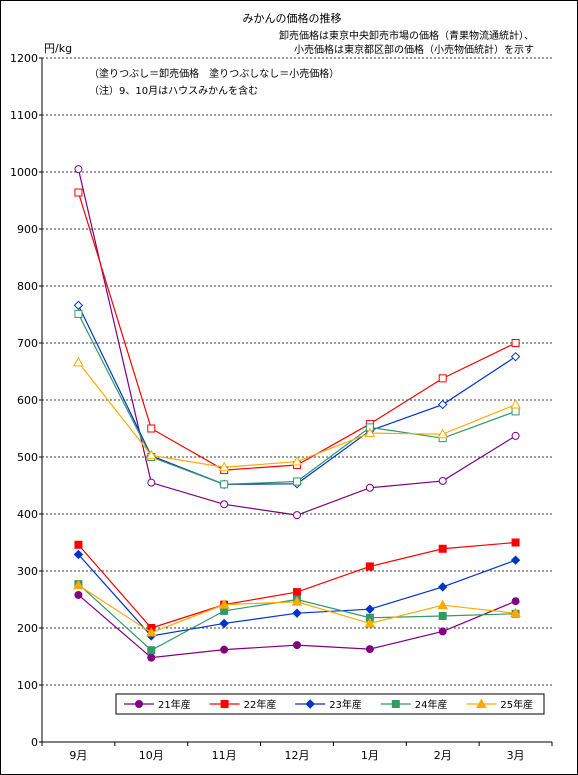  I want to click on x-tick-label: 1月, so click(370, 755).